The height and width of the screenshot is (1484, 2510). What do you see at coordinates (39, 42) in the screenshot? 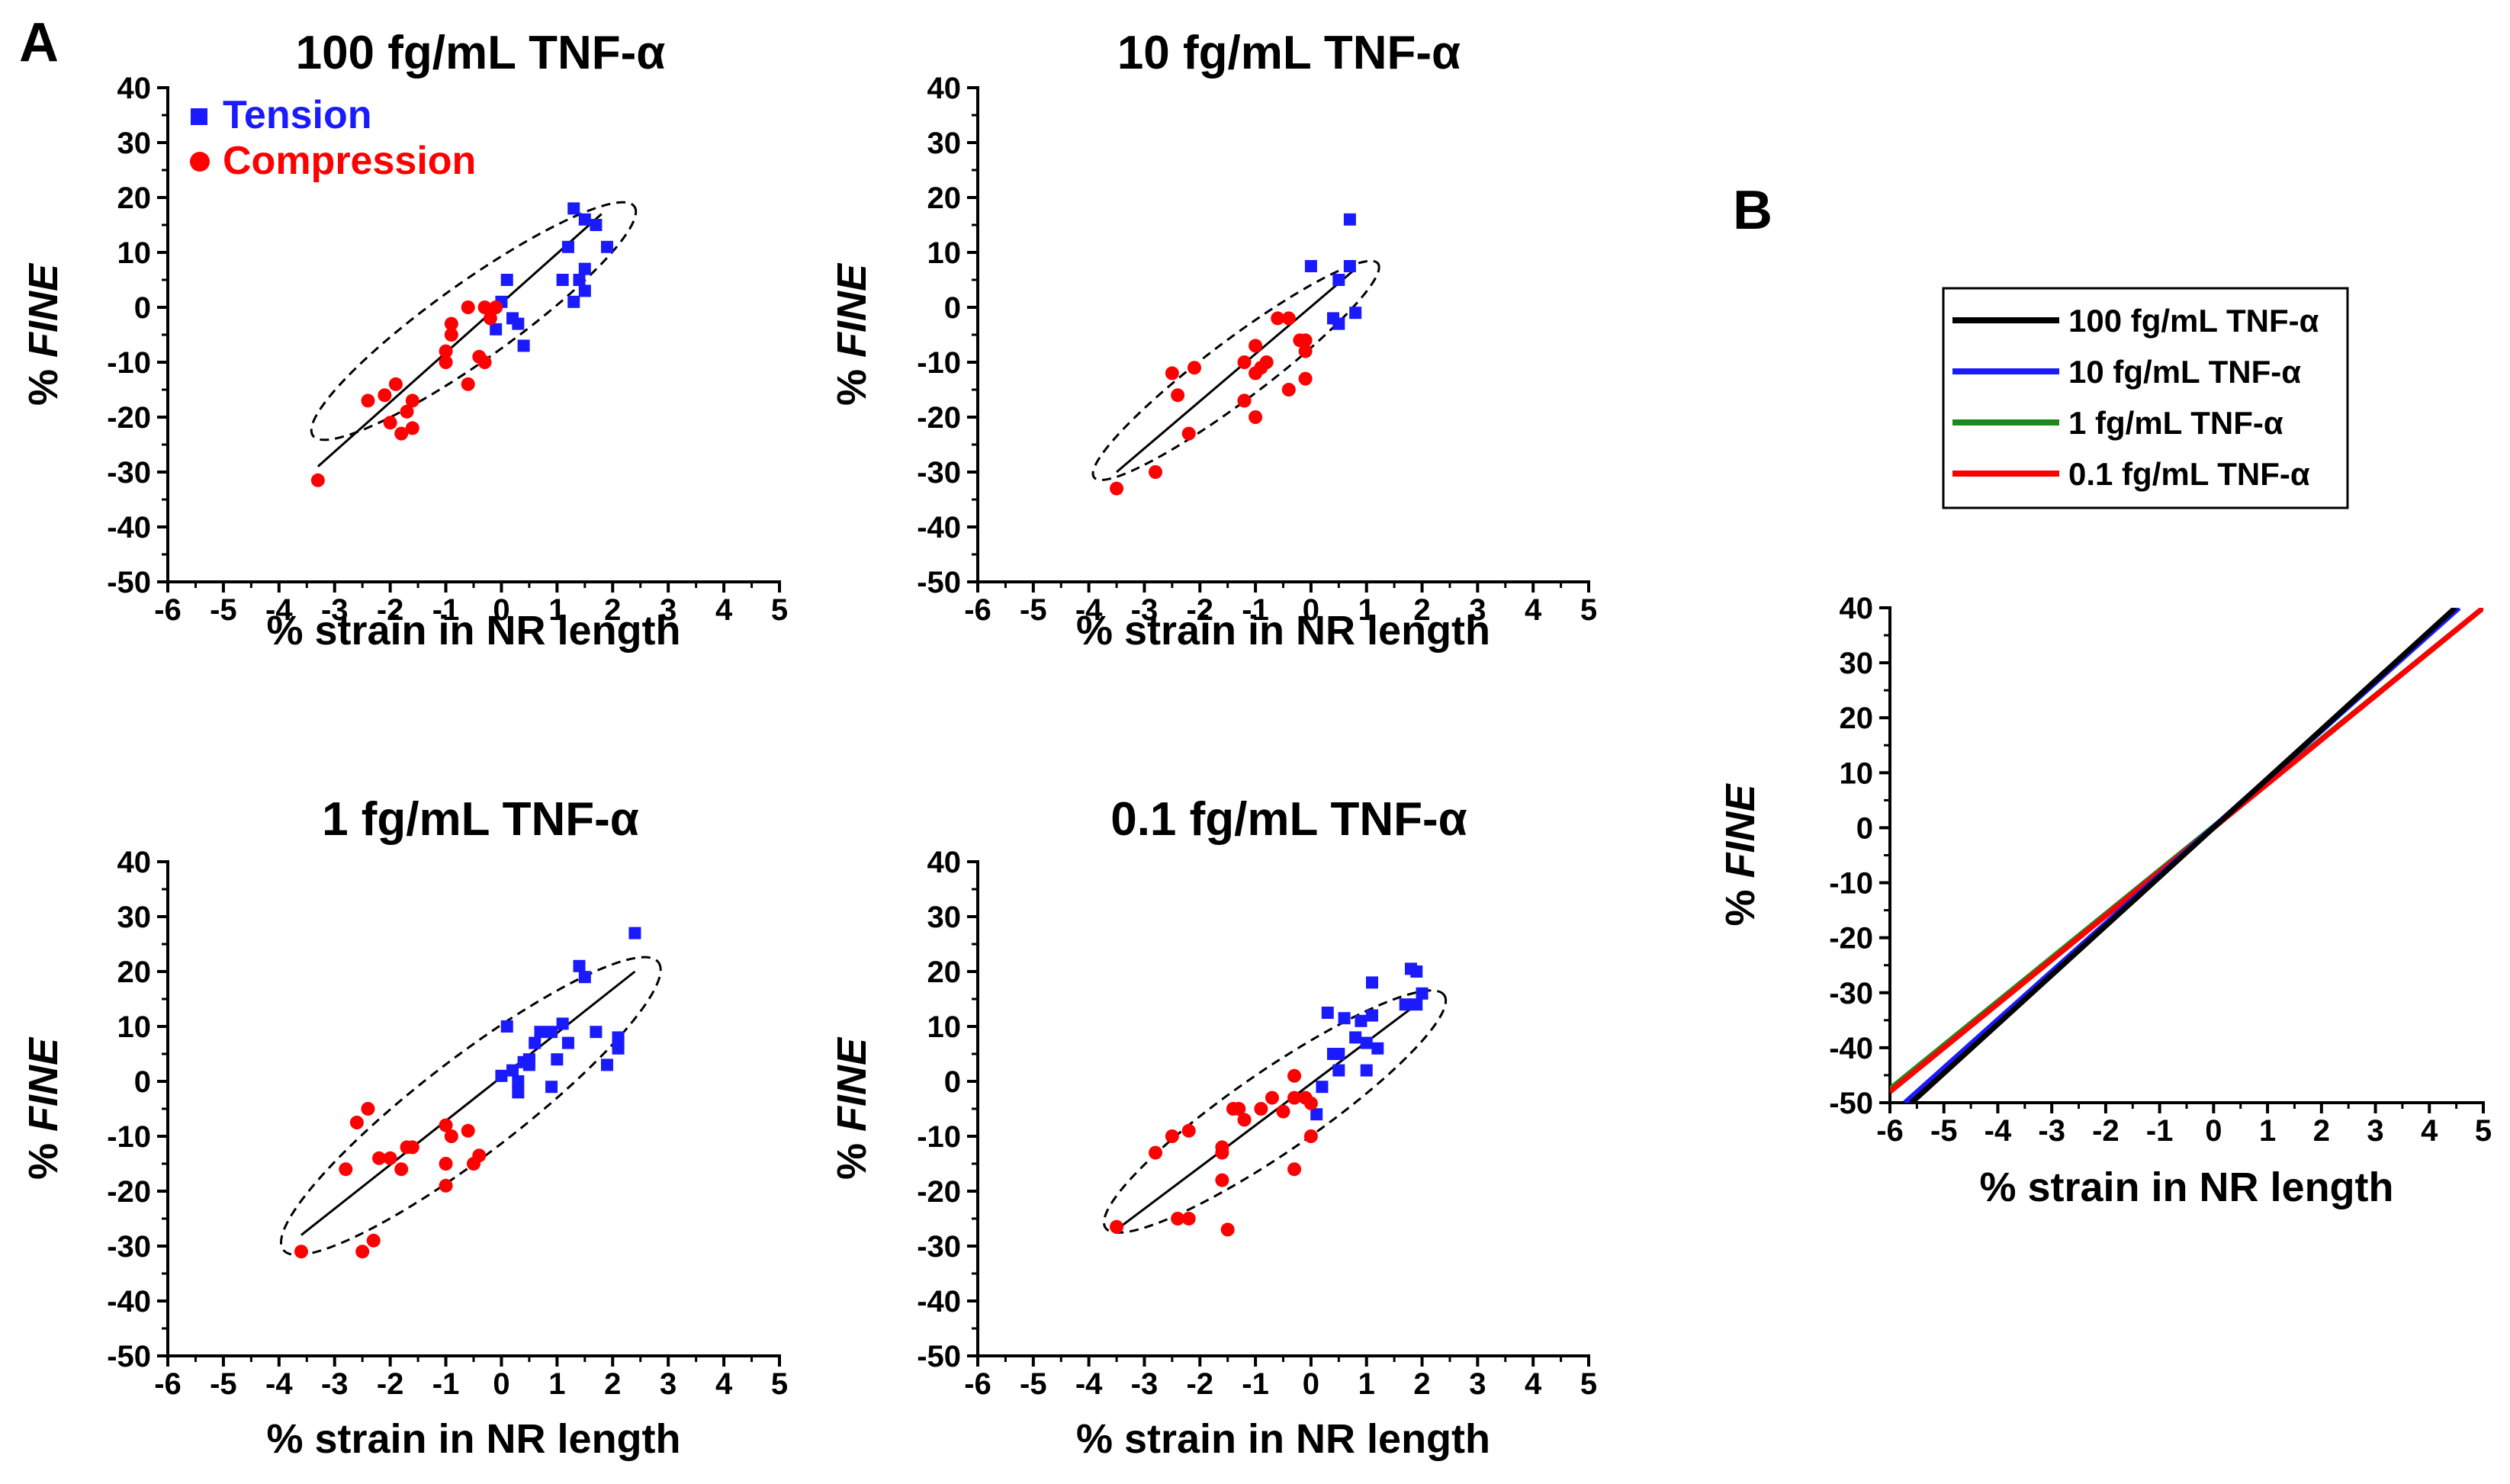
I see `panel-a-label: A` at bounding box center [39, 42].